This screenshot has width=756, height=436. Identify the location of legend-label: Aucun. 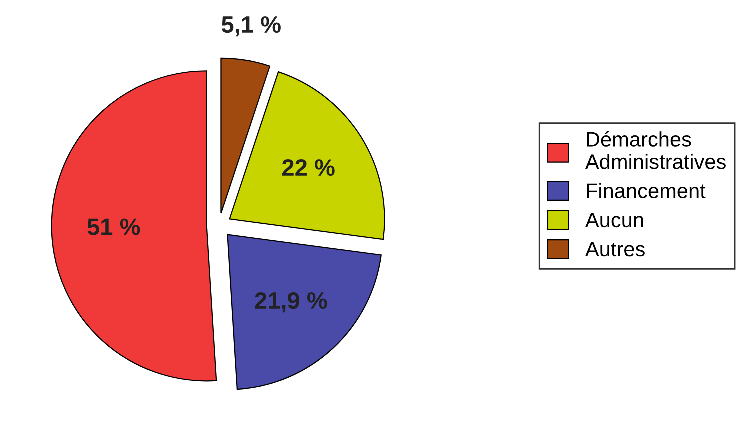
(614, 220).